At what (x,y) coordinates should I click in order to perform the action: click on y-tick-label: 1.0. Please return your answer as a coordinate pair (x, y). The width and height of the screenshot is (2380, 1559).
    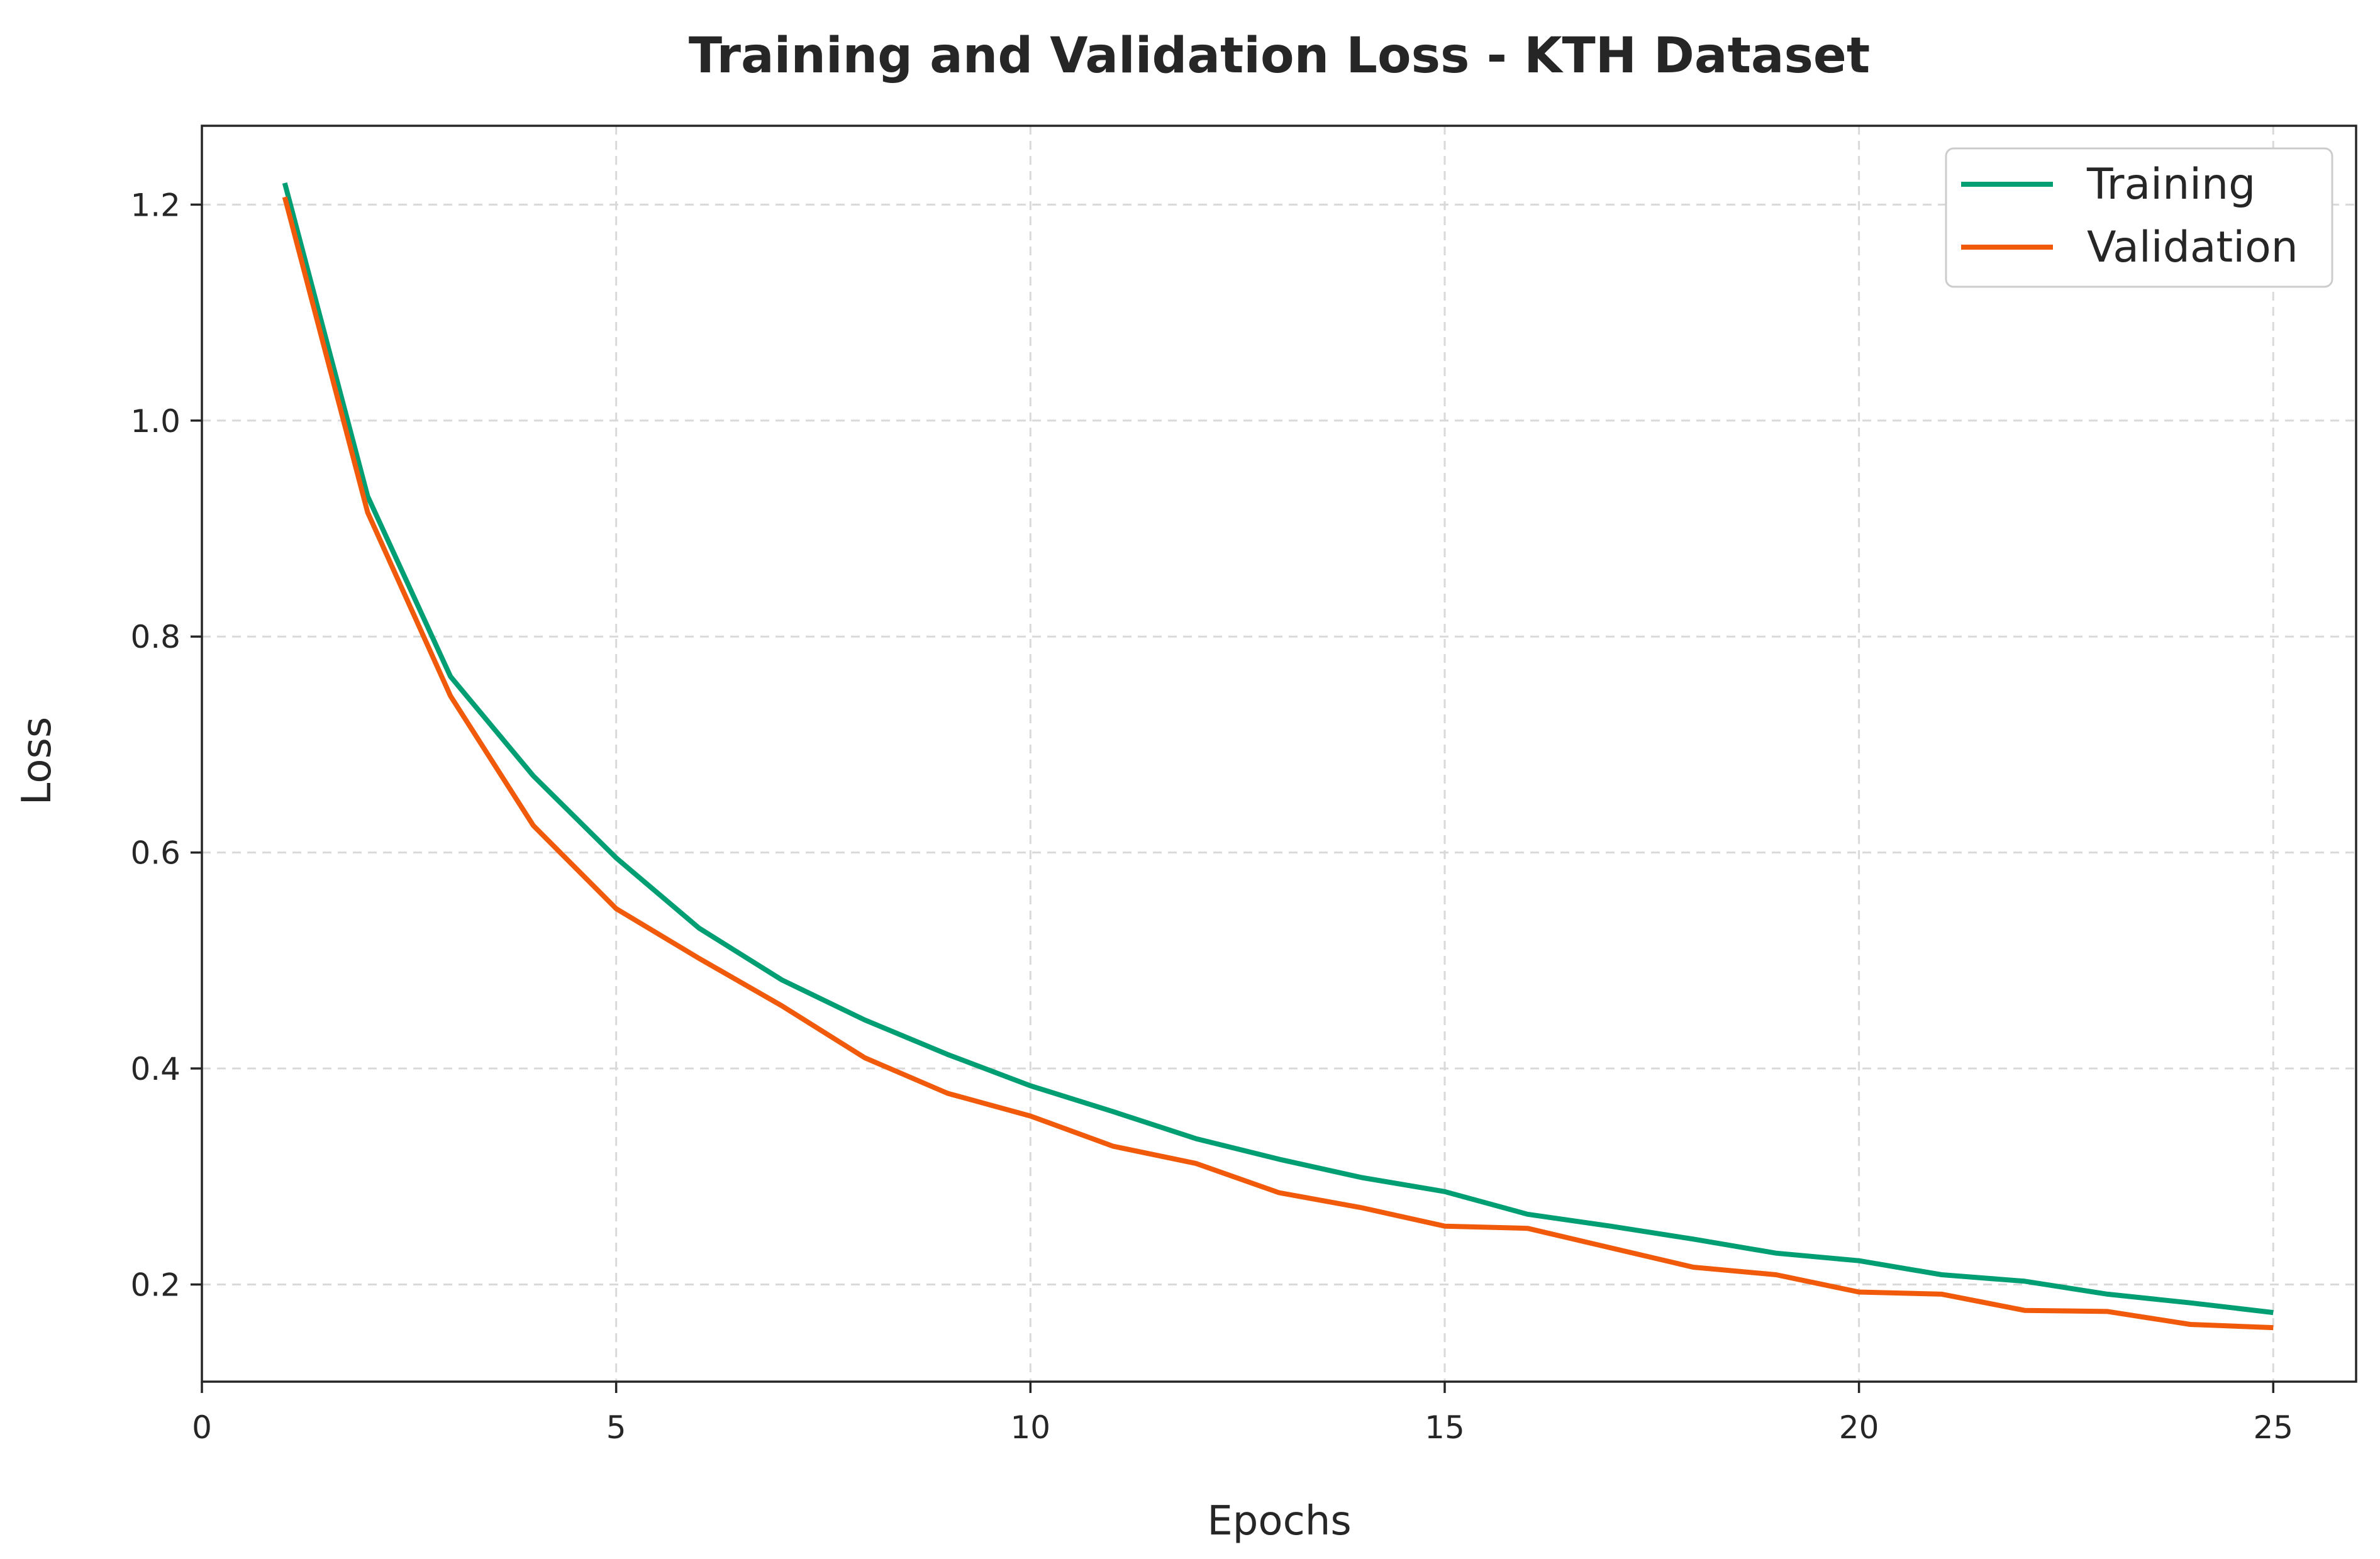
    Looking at the image, I should click on (155, 422).